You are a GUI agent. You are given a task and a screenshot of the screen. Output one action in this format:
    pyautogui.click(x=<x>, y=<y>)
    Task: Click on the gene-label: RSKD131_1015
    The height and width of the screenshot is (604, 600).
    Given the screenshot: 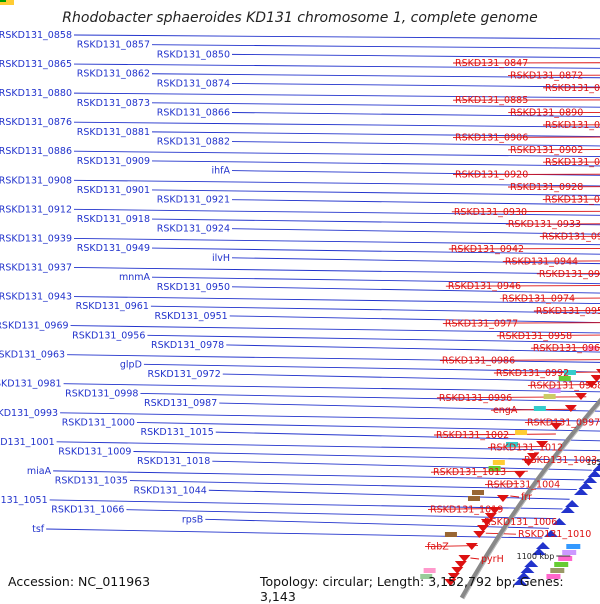 What is the action you would take?
    pyautogui.click(x=177, y=432)
    